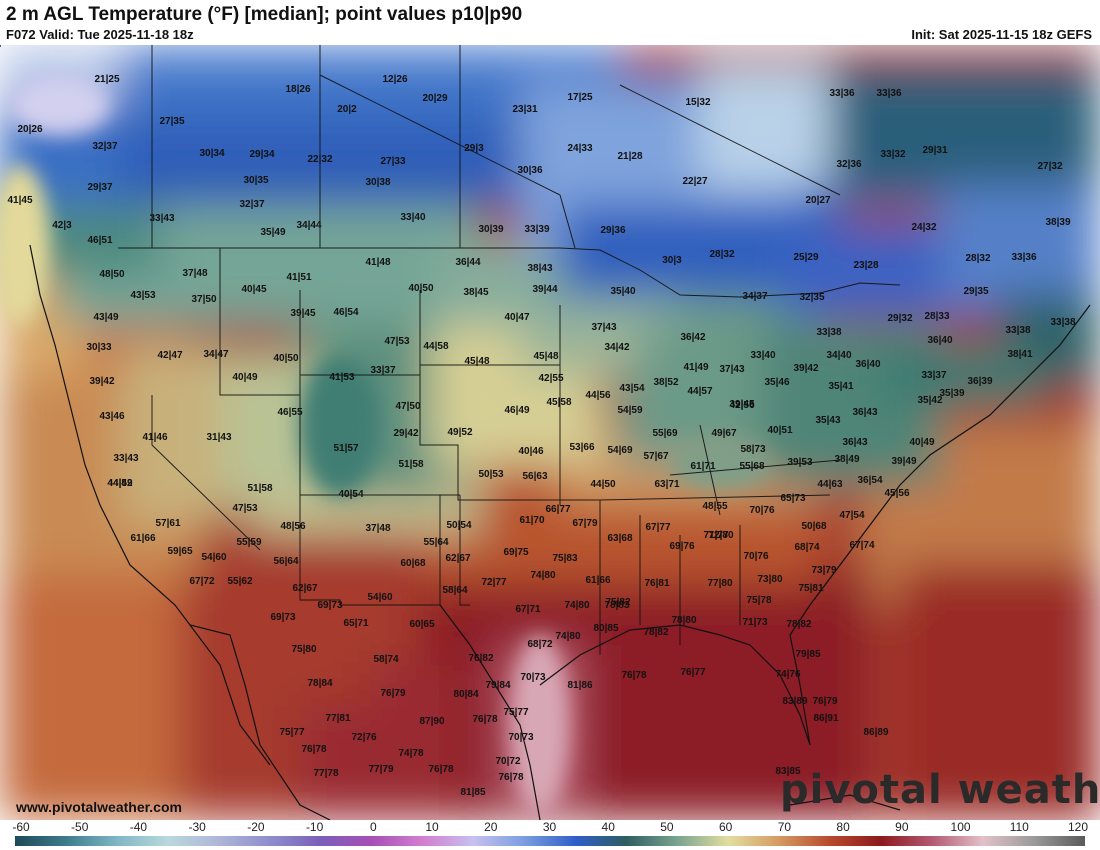 This screenshot has width=1100, height=850. Describe the element at coordinates (377, 182) in the screenshot. I see `point-value-label: 30|38` at that location.